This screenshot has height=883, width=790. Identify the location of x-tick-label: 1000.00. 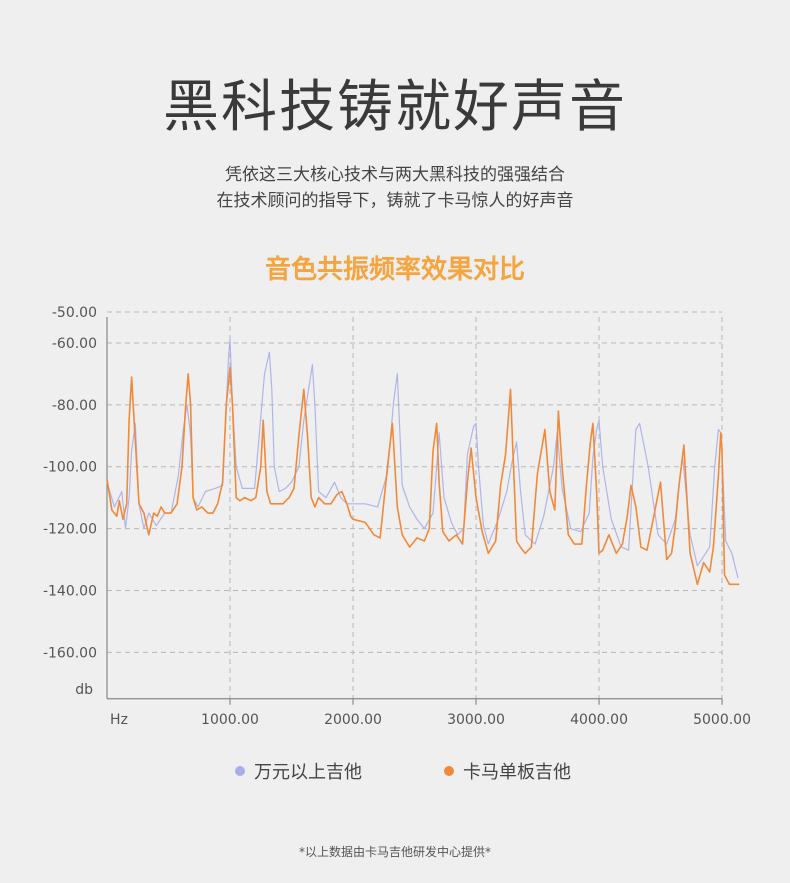
(230, 720).